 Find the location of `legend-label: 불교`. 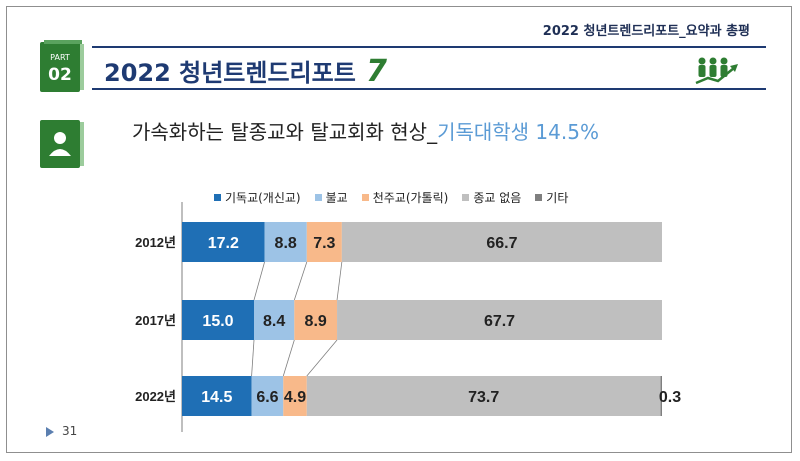

legend-label: 불교 is located at coordinates (336, 198).